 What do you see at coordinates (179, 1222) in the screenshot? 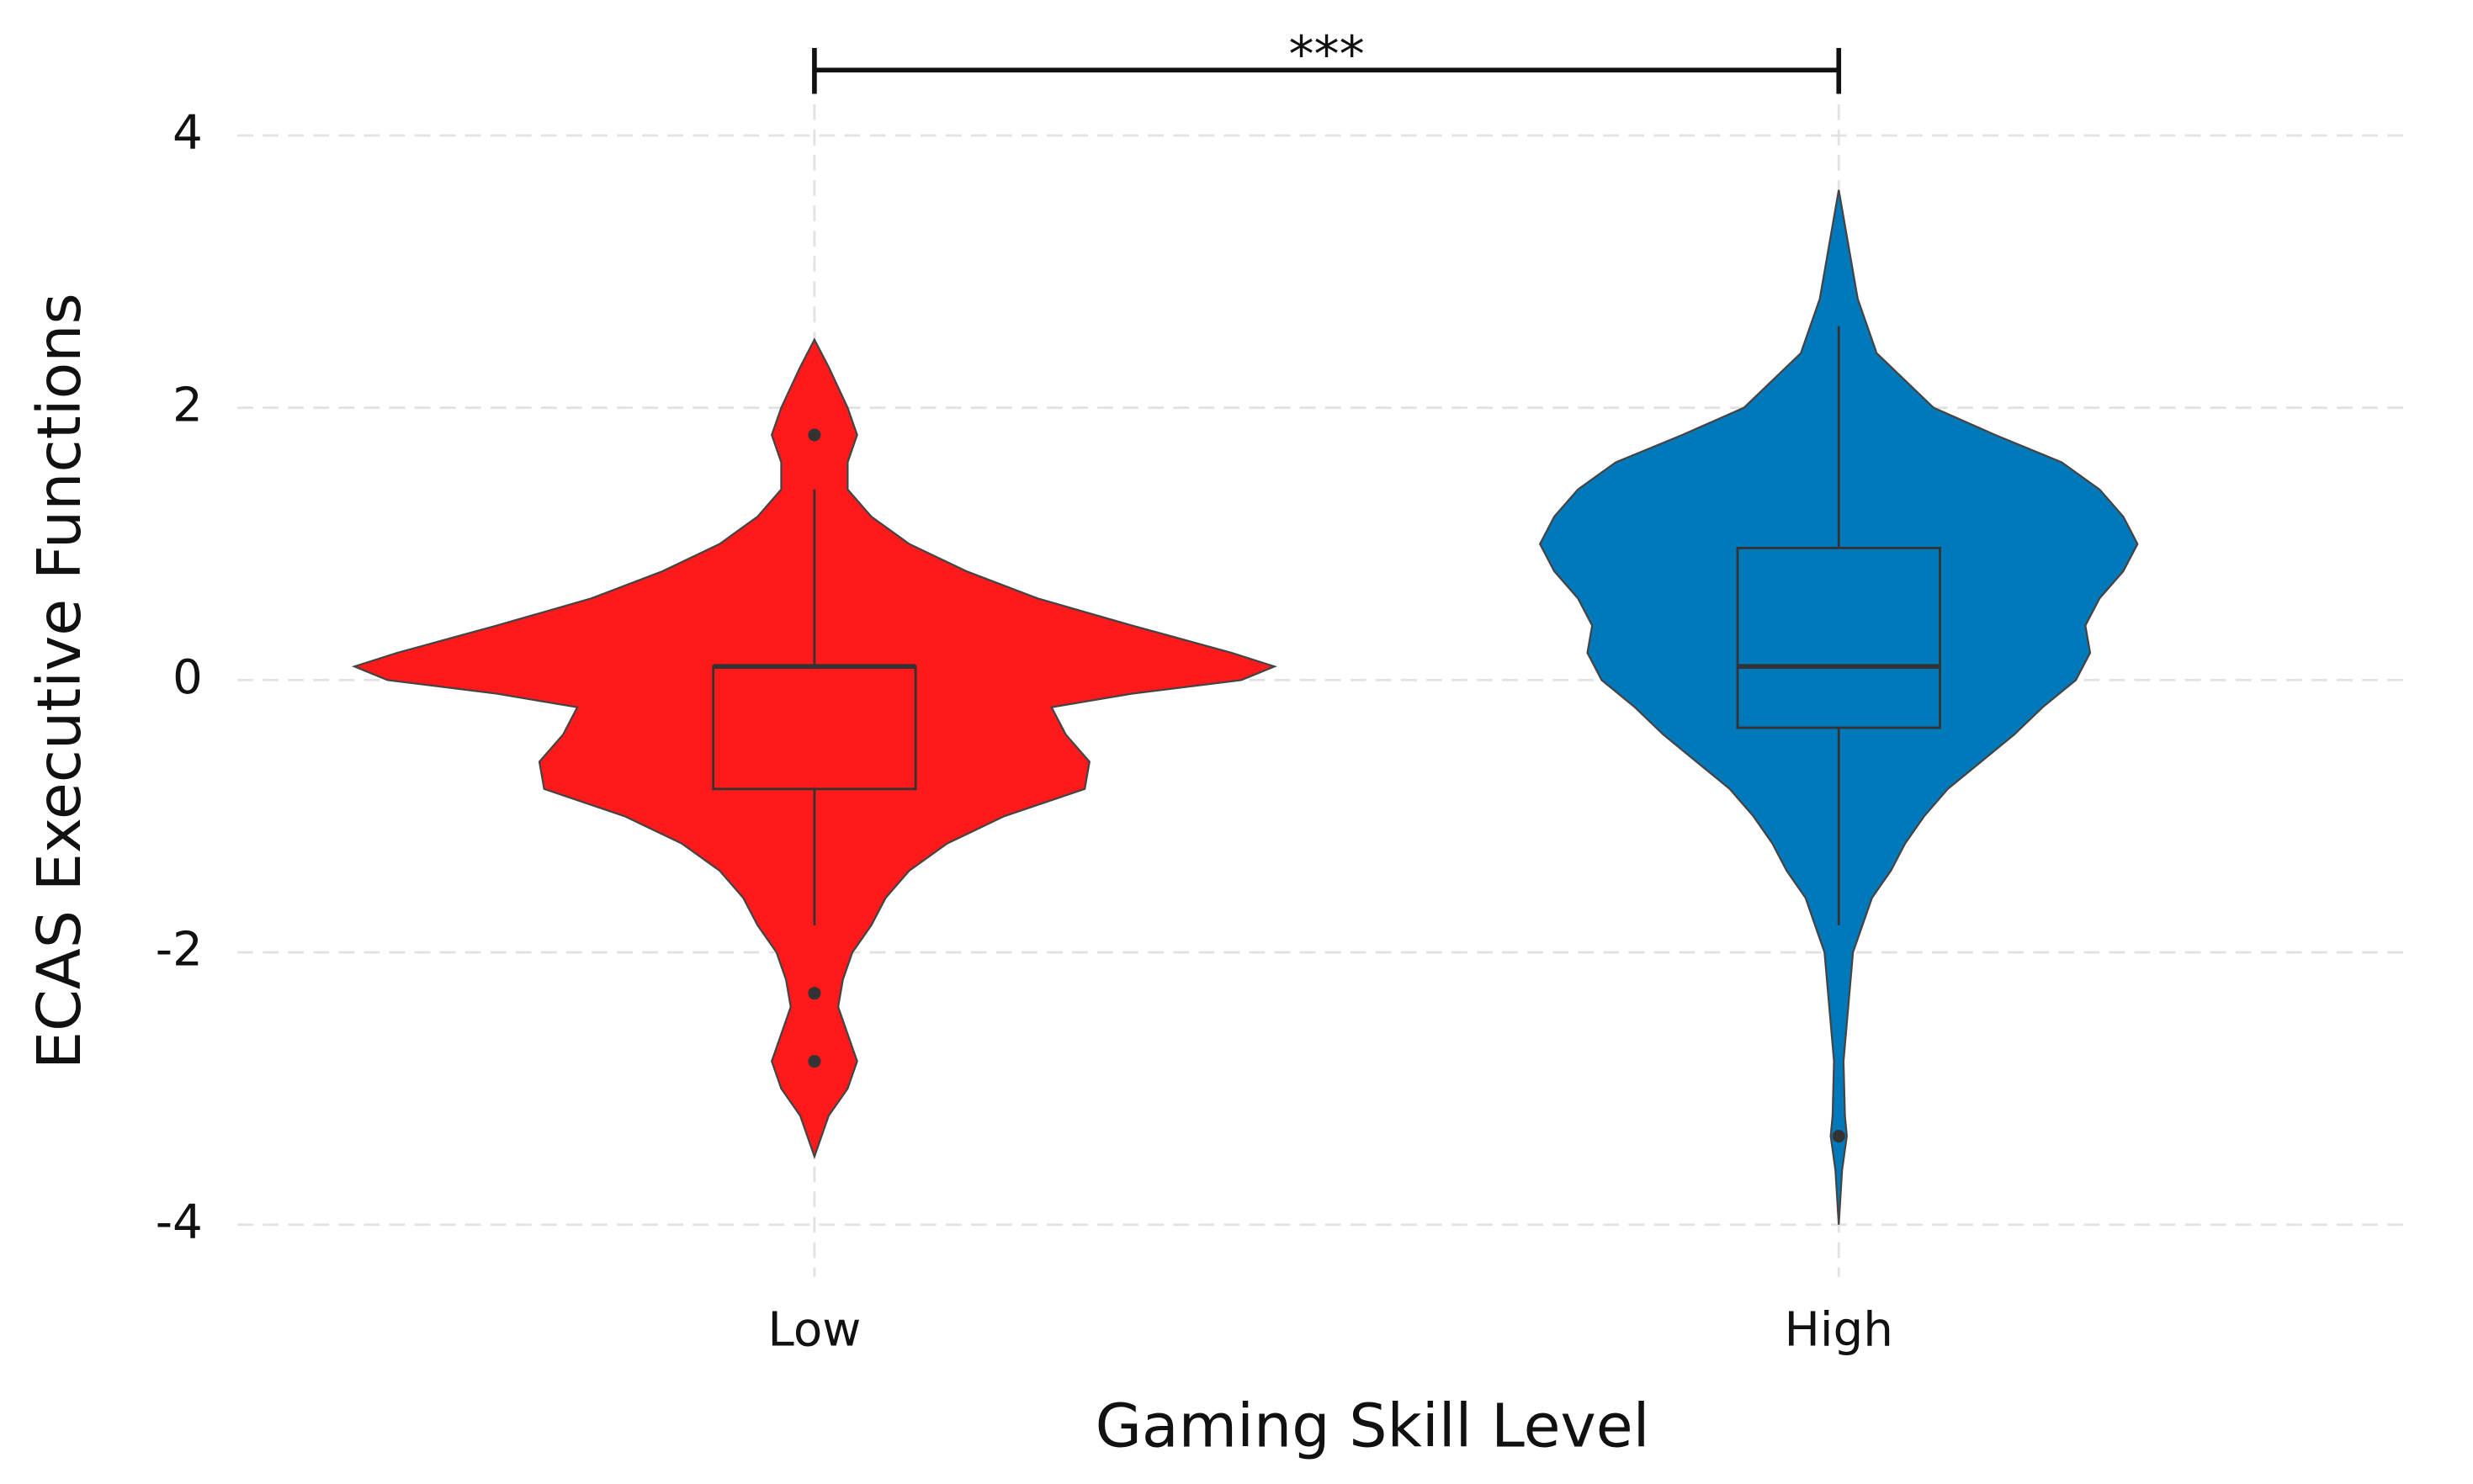
I see `y-tick-label: -4` at bounding box center [179, 1222].